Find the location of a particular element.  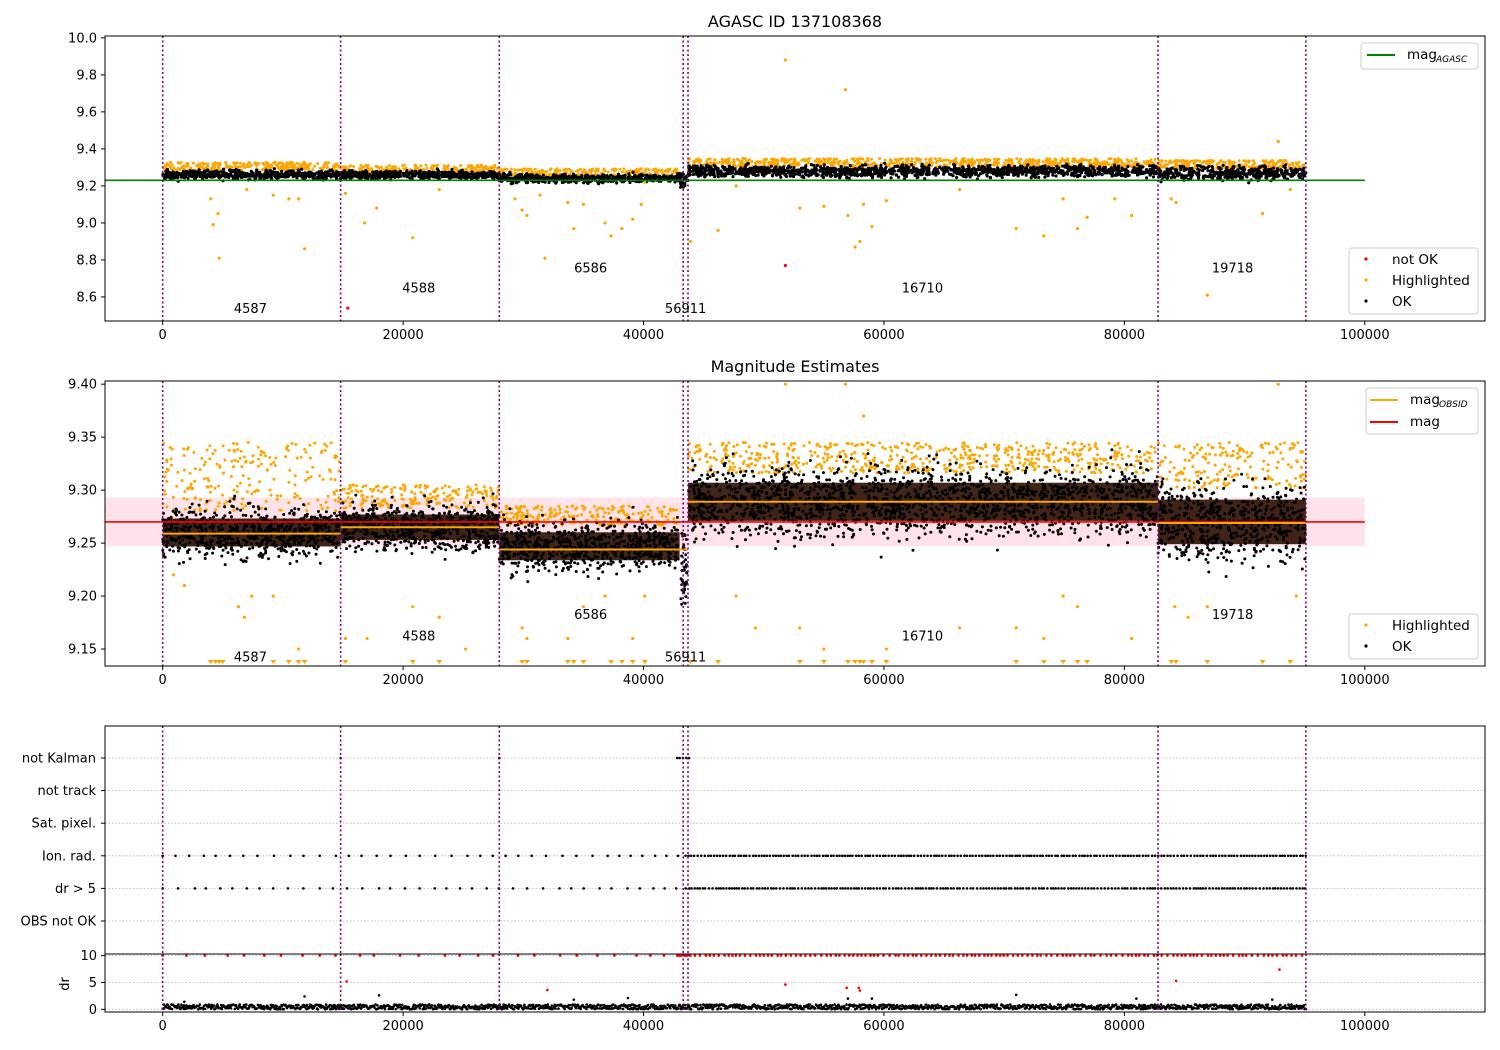

y-tick-label: 9.4 is located at coordinates (86, 149).